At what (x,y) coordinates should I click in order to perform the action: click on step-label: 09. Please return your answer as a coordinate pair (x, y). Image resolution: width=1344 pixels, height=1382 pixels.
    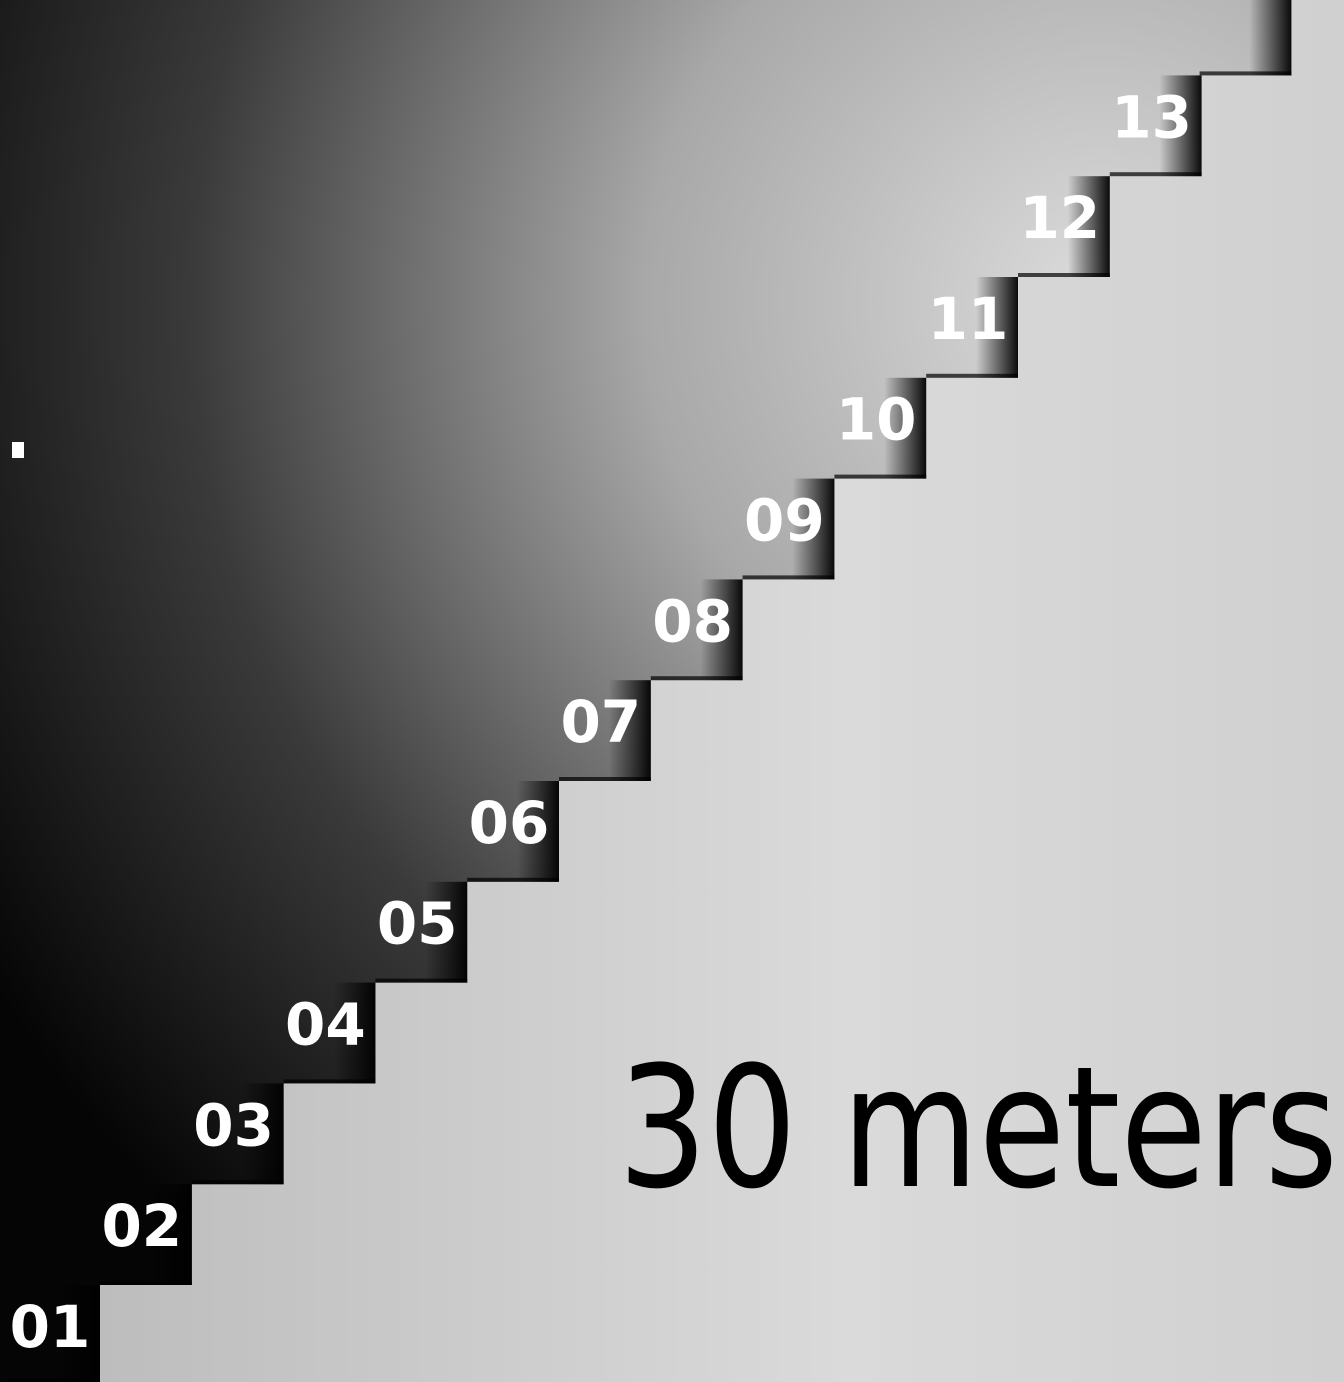
    Looking at the image, I should click on (784, 521).